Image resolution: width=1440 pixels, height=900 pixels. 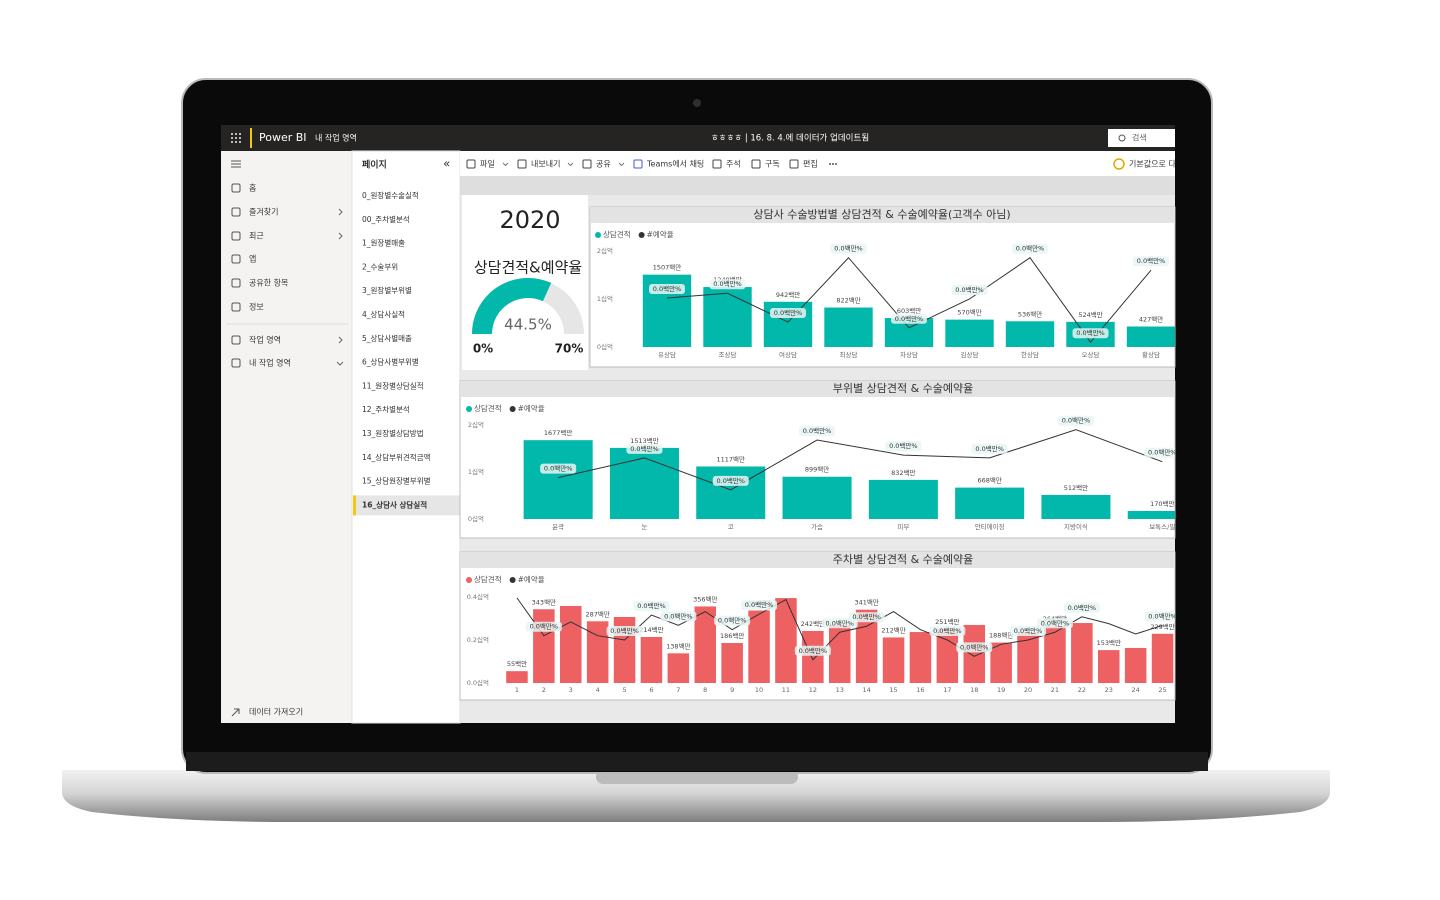 I want to click on page-item: 6_상담사별부위별, so click(x=390, y=362).